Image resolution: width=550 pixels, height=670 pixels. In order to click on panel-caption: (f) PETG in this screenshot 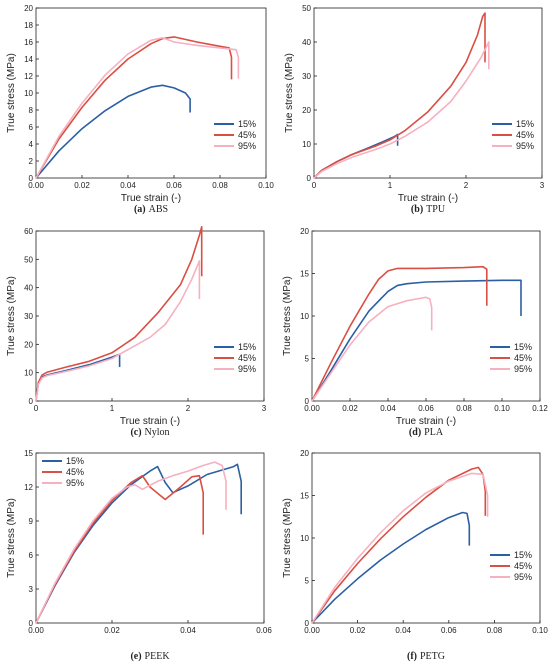, I will do `click(426, 656)`.